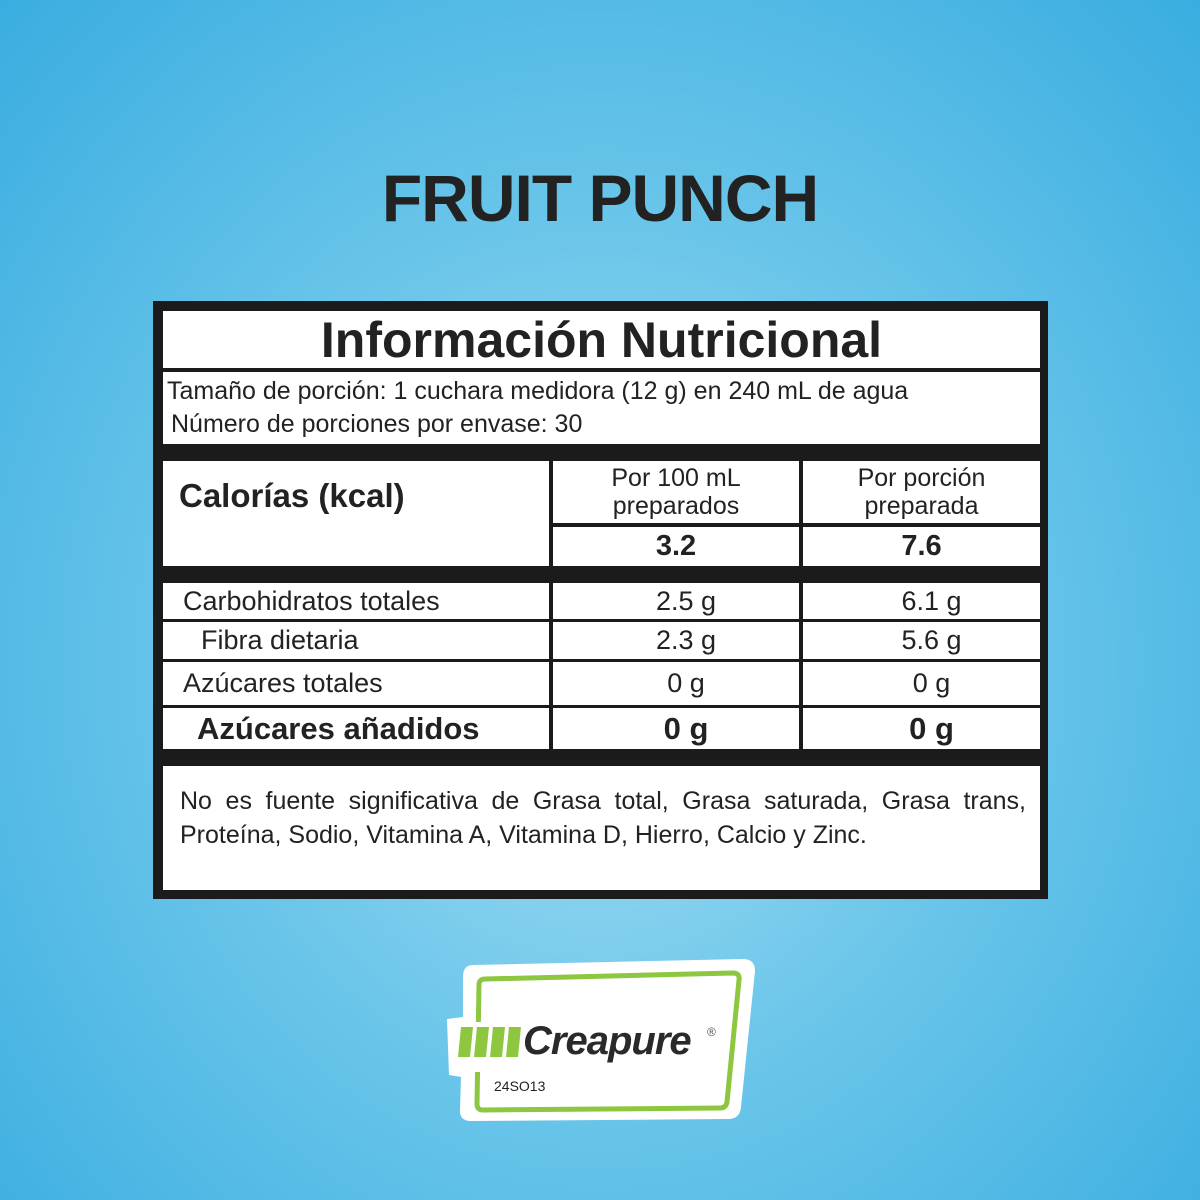 This screenshot has width=1200, height=1200. What do you see at coordinates (356, 728) in the screenshot?
I see `row-label: Azúcares añadidos` at bounding box center [356, 728].